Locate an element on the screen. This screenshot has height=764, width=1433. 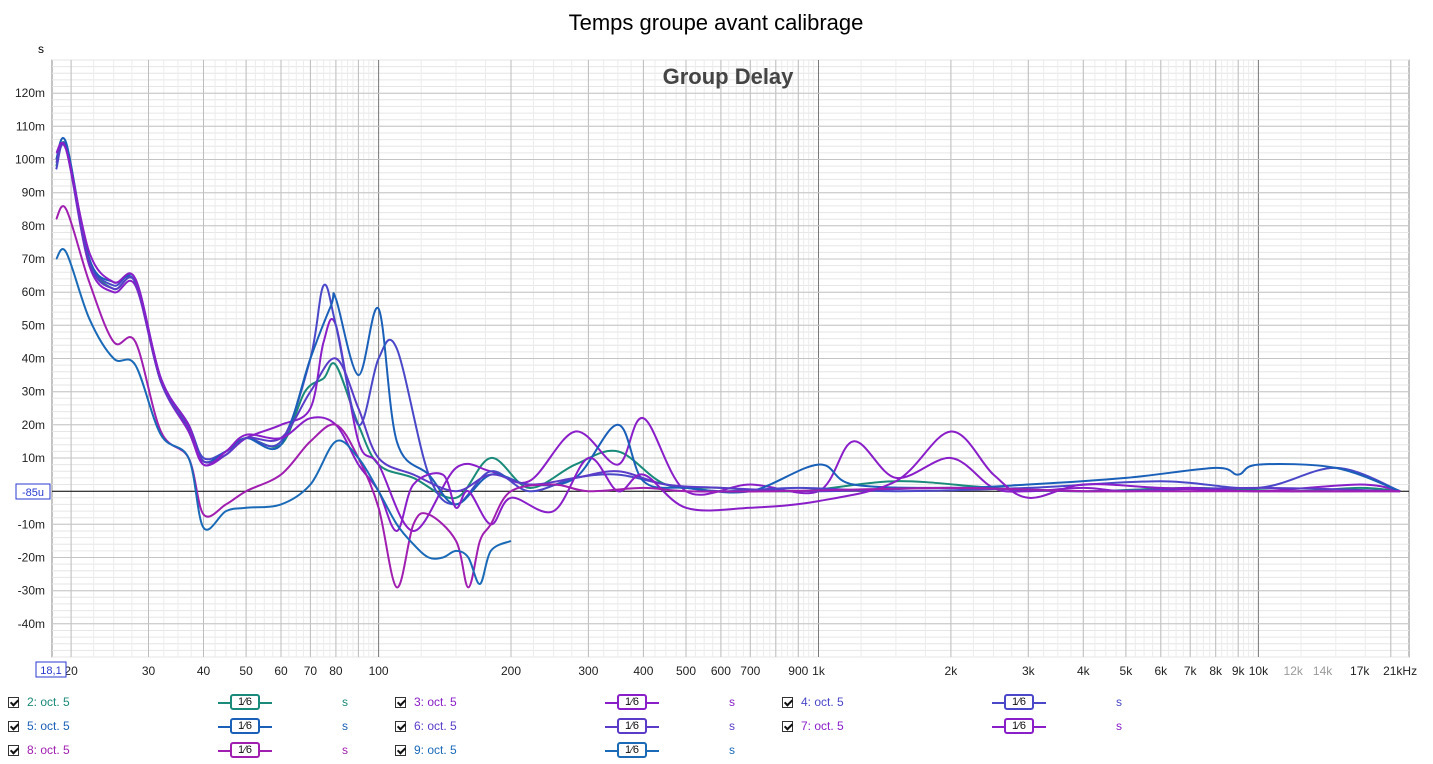
x-tick-label: 70 is located at coordinates (311, 671).